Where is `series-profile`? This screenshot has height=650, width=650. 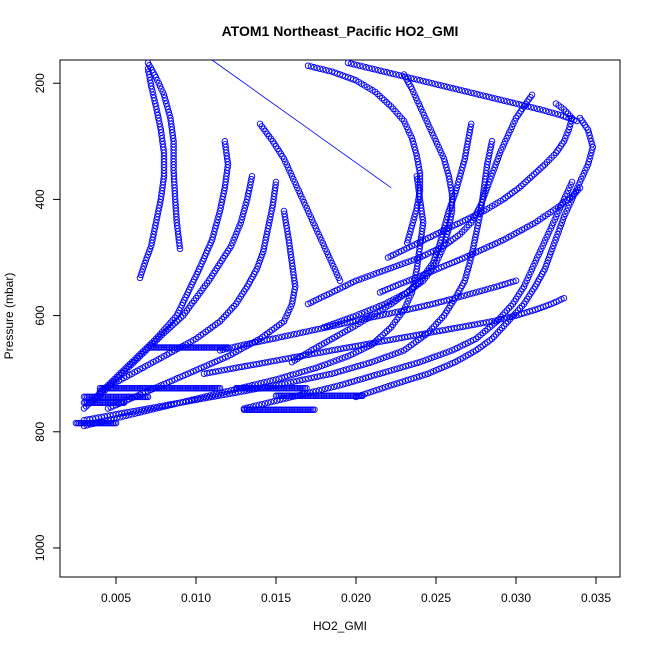 series-profile is located at coordinates (188, 286).